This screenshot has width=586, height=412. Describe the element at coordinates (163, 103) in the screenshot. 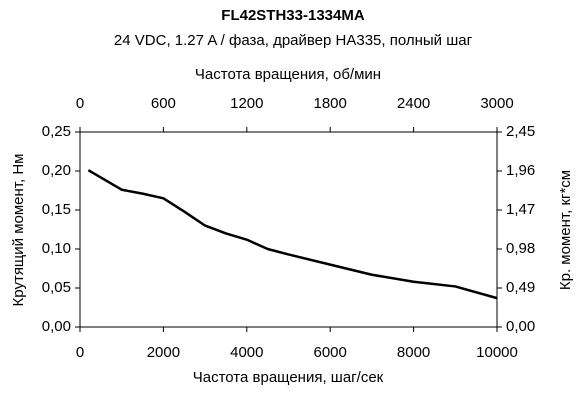

I see `x2-tick-label: 600` at that location.